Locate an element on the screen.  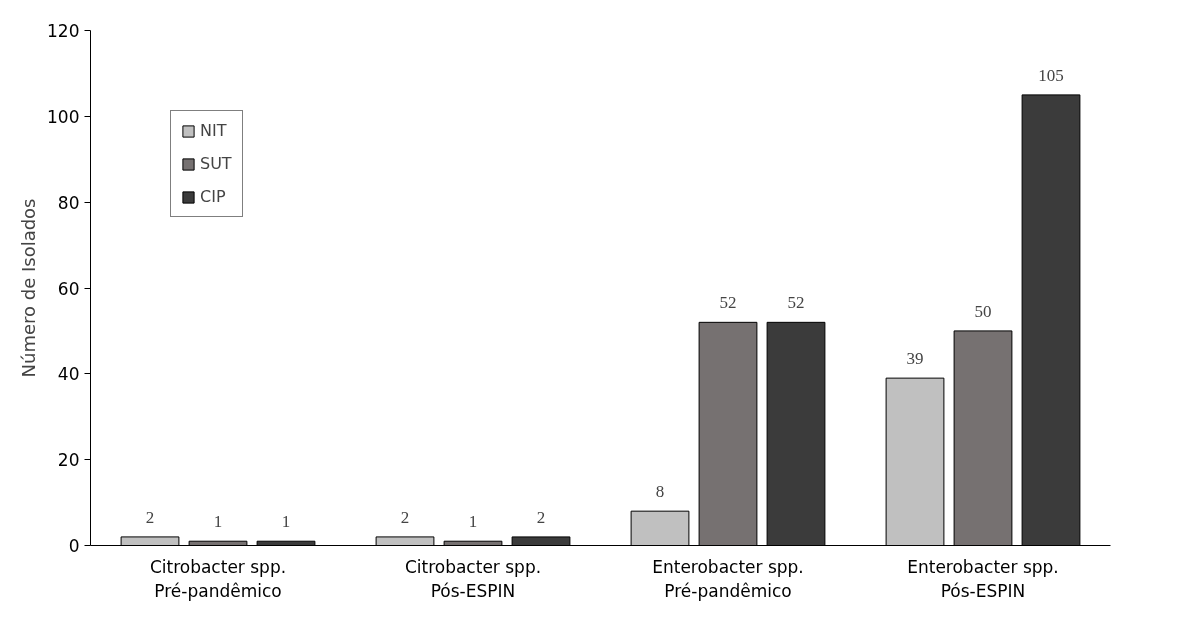
y-tick-label: 0 is located at coordinates (74, 546).